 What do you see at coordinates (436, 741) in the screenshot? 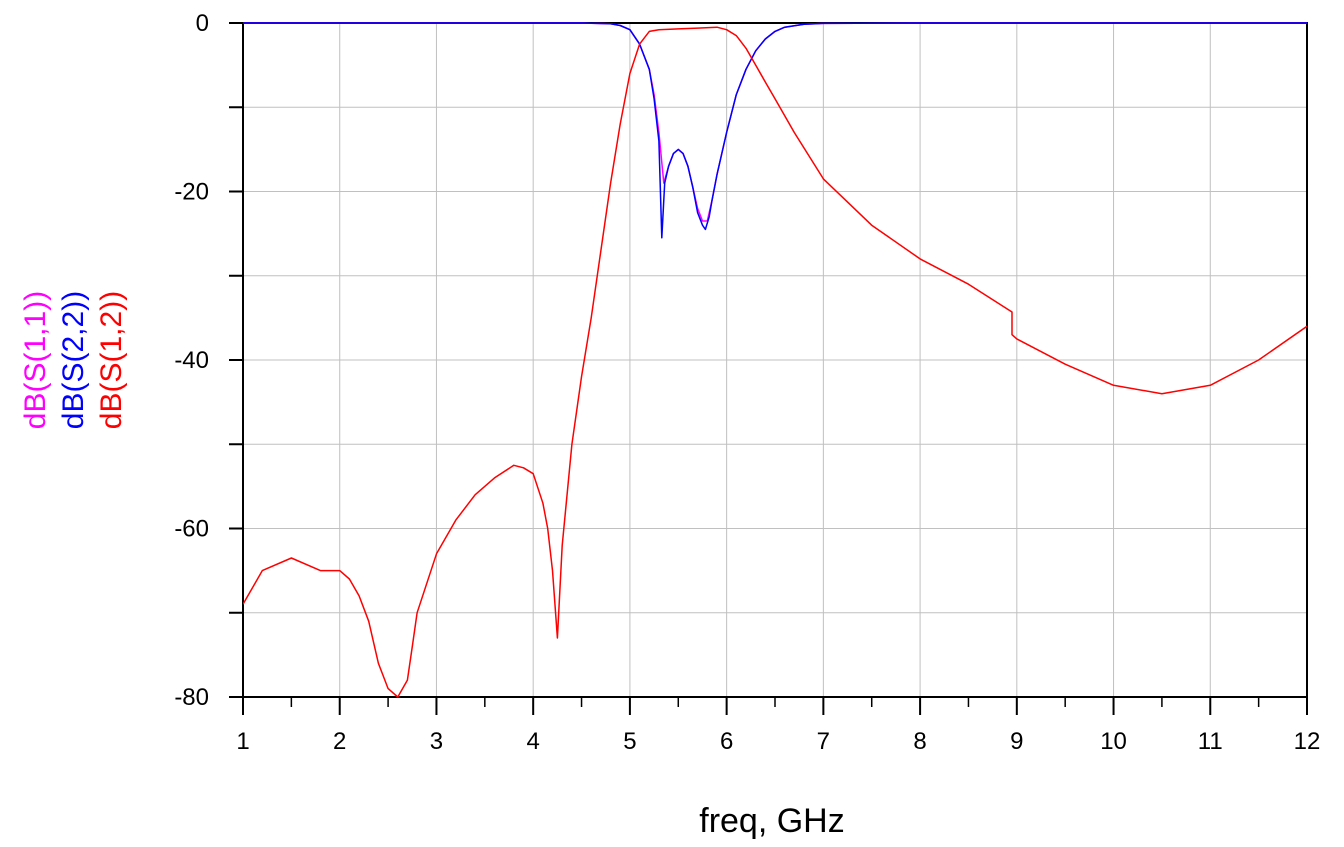
I see `x-tick-label: 3` at bounding box center [436, 741].